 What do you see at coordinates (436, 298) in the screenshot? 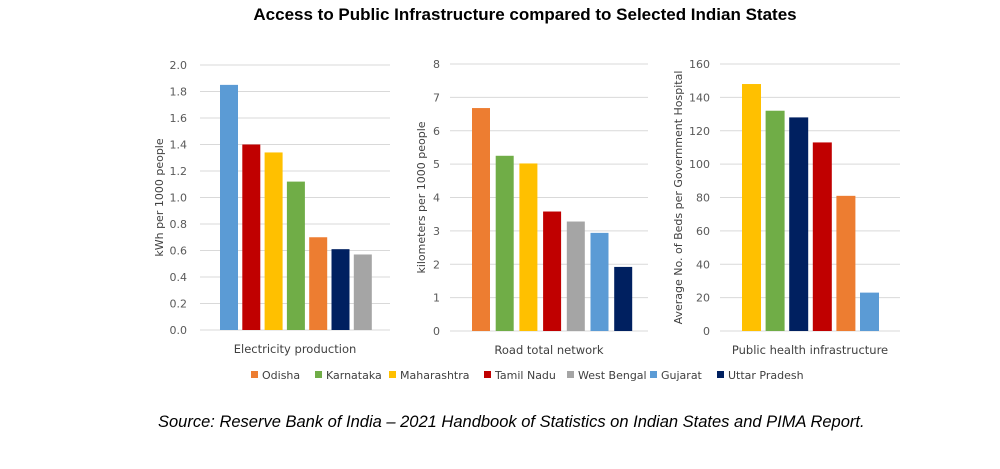
I see `y-tick-label: 1` at bounding box center [436, 298].